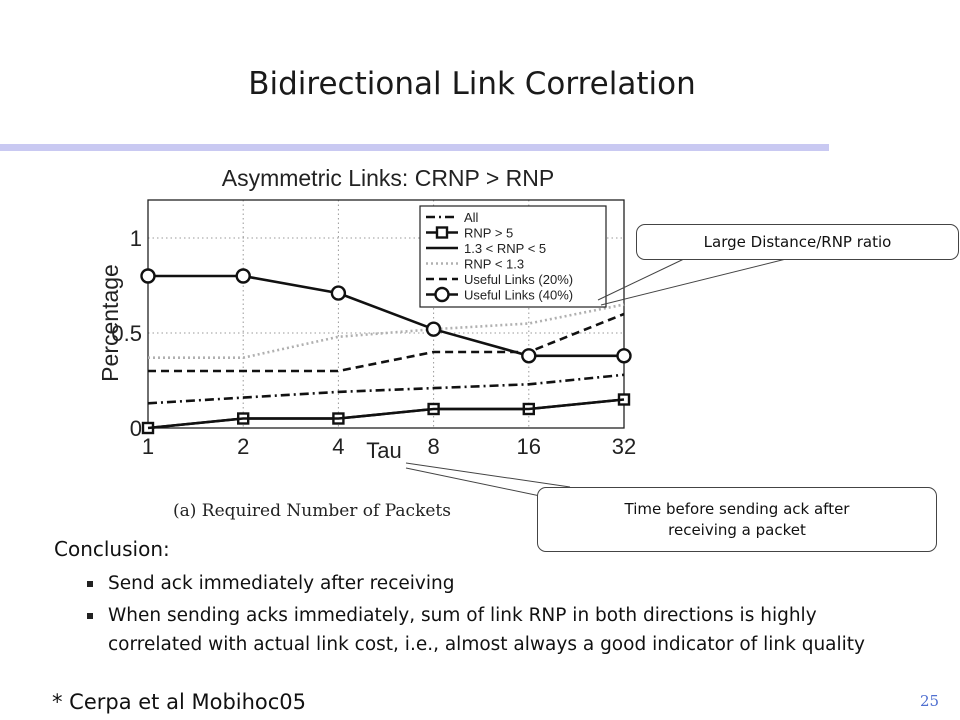 The height and width of the screenshot is (720, 960). What do you see at coordinates (414, 147) in the screenshot?
I see `title-underline-bar` at bounding box center [414, 147].